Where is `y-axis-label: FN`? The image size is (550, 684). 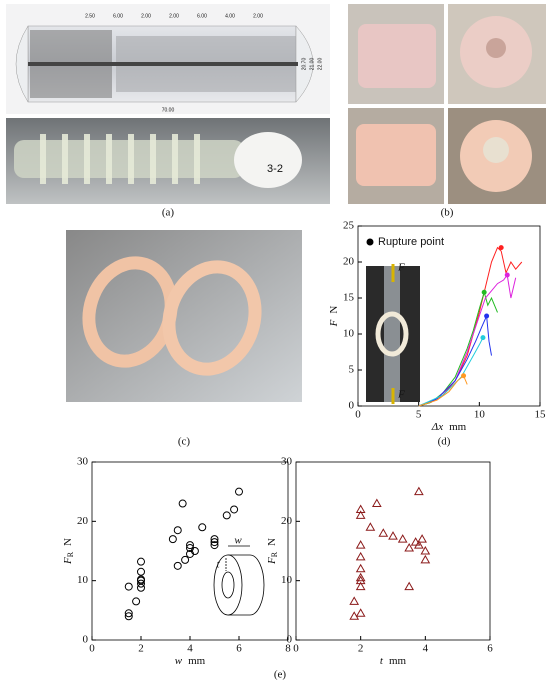 y-axis-label: FN is located at coordinates (334, 317).